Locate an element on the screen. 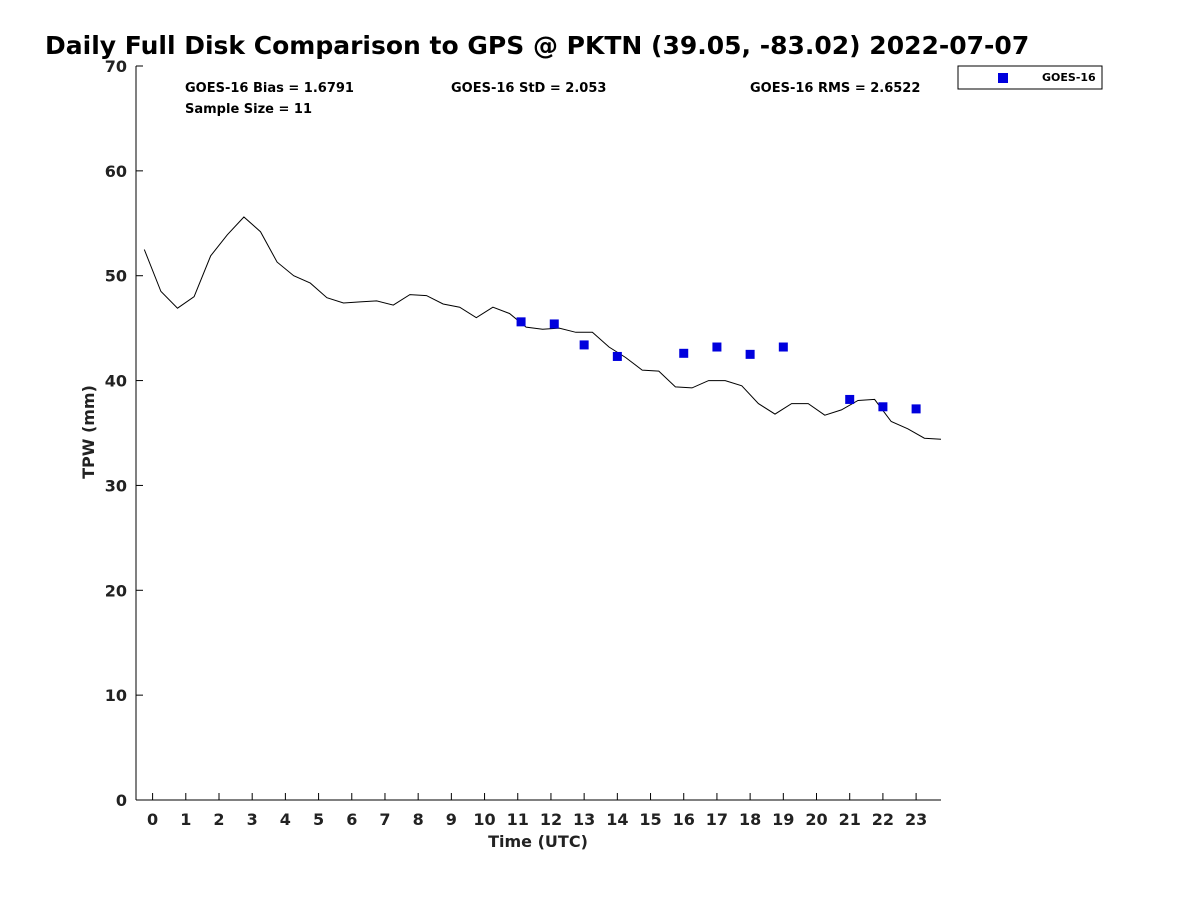 This screenshot has height=900, width=1200. x-tick-label: 20 is located at coordinates (816, 819).